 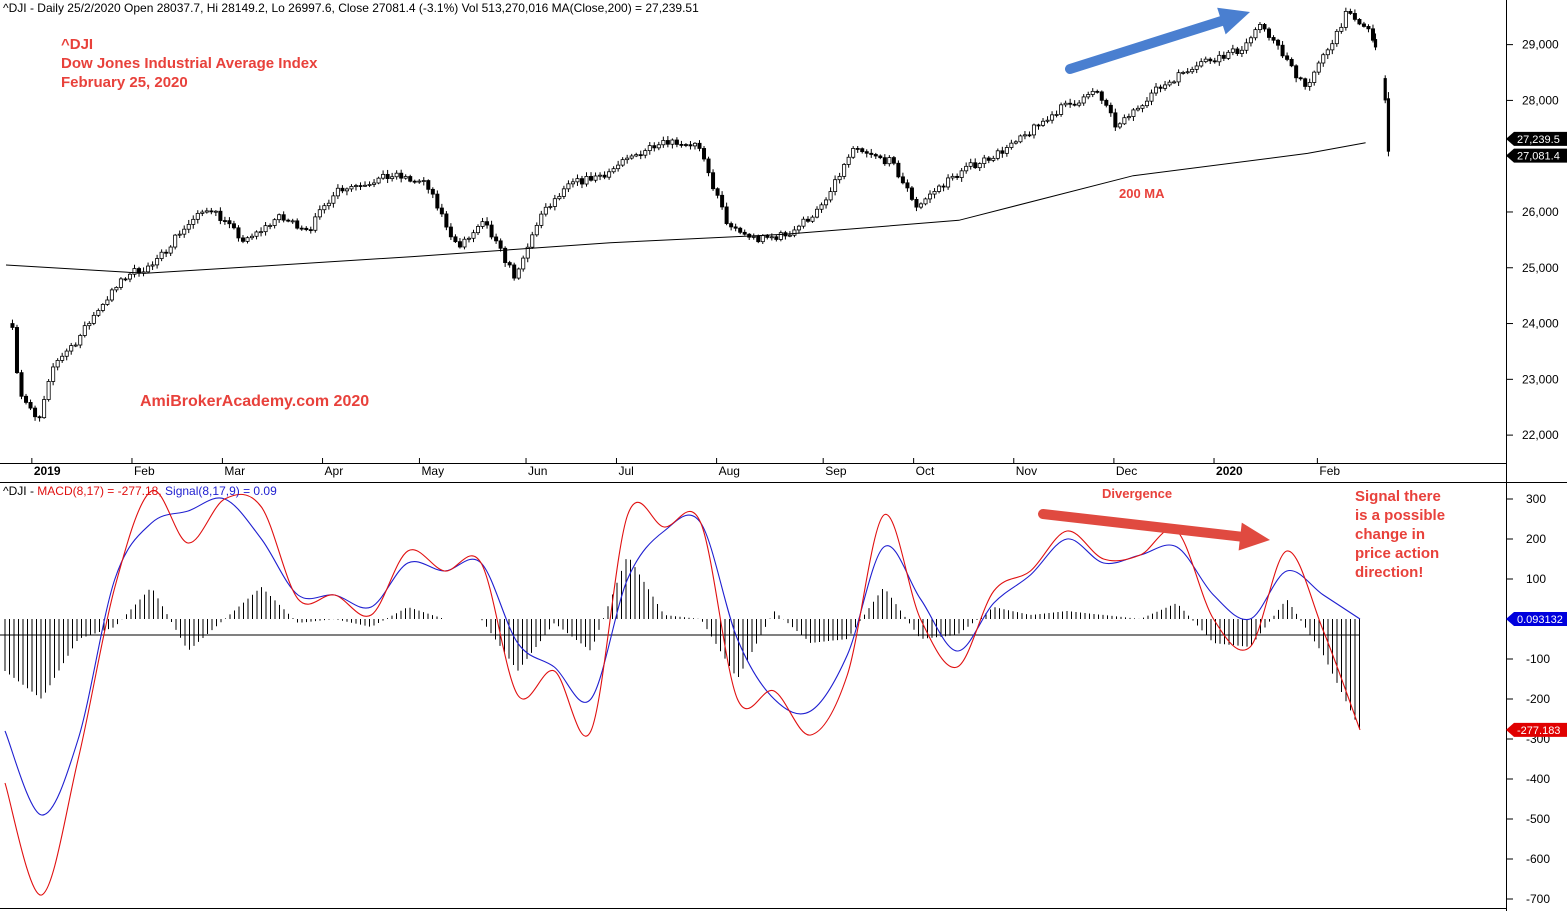 I want to click on annotation-date: February 25, 2020, so click(x=124, y=82).